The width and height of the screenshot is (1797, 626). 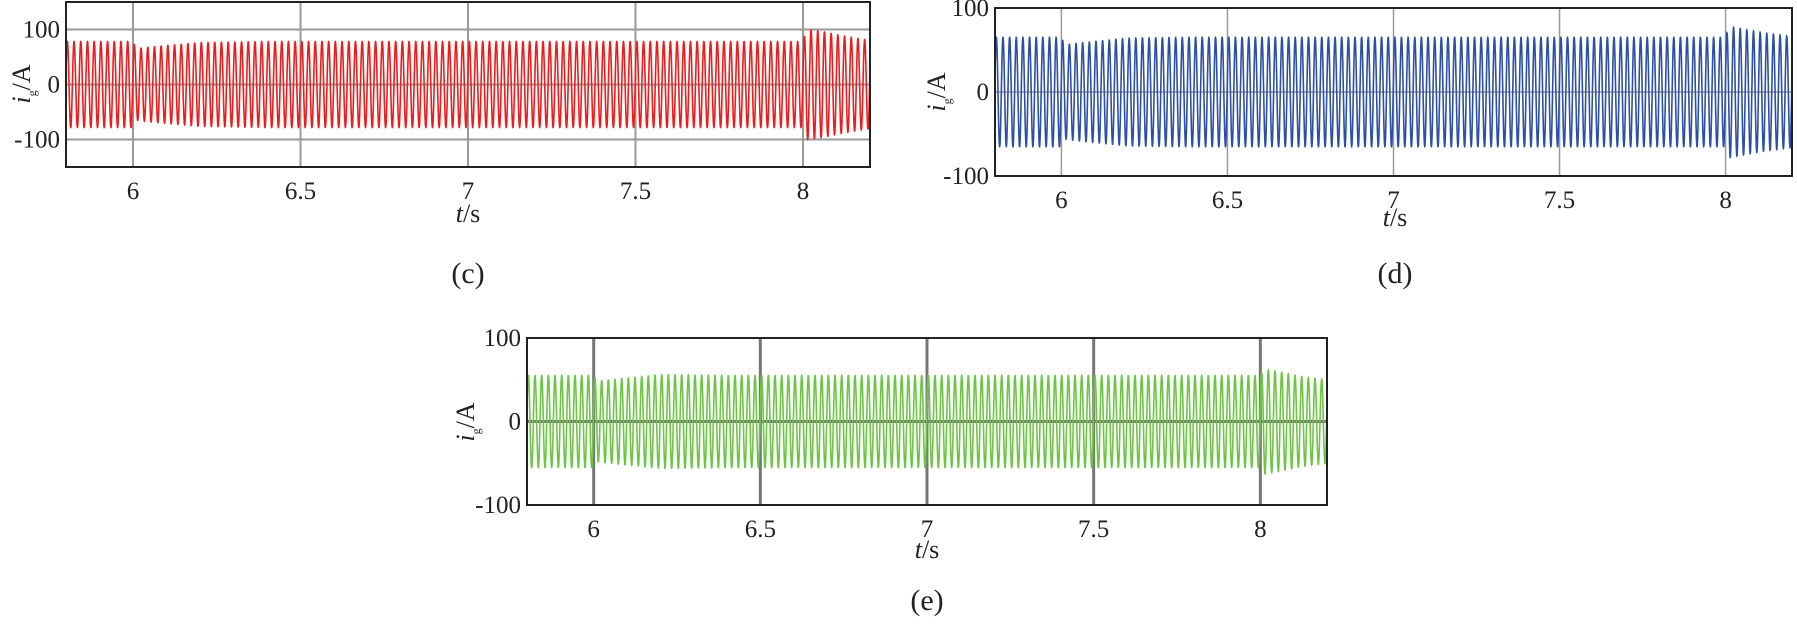 I want to click on panel-label: (e), so click(x=926, y=600).